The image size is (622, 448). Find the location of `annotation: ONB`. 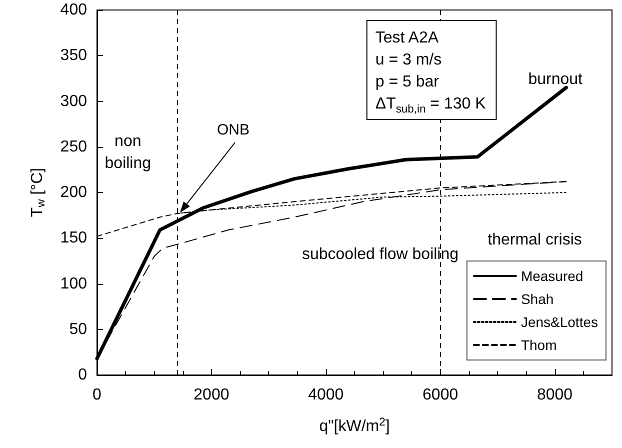

annotation: ONB is located at coordinates (233, 130).